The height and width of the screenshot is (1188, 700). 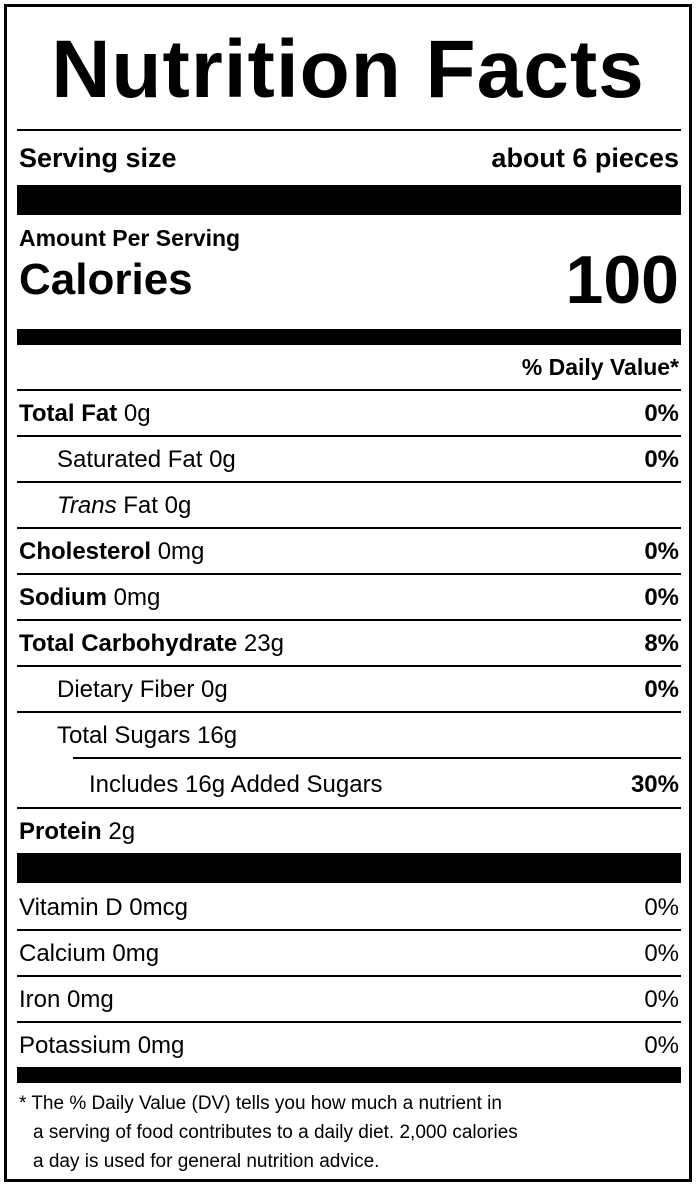 What do you see at coordinates (600, 366) in the screenshot?
I see `daily-value-header: % Daily Value*` at bounding box center [600, 366].